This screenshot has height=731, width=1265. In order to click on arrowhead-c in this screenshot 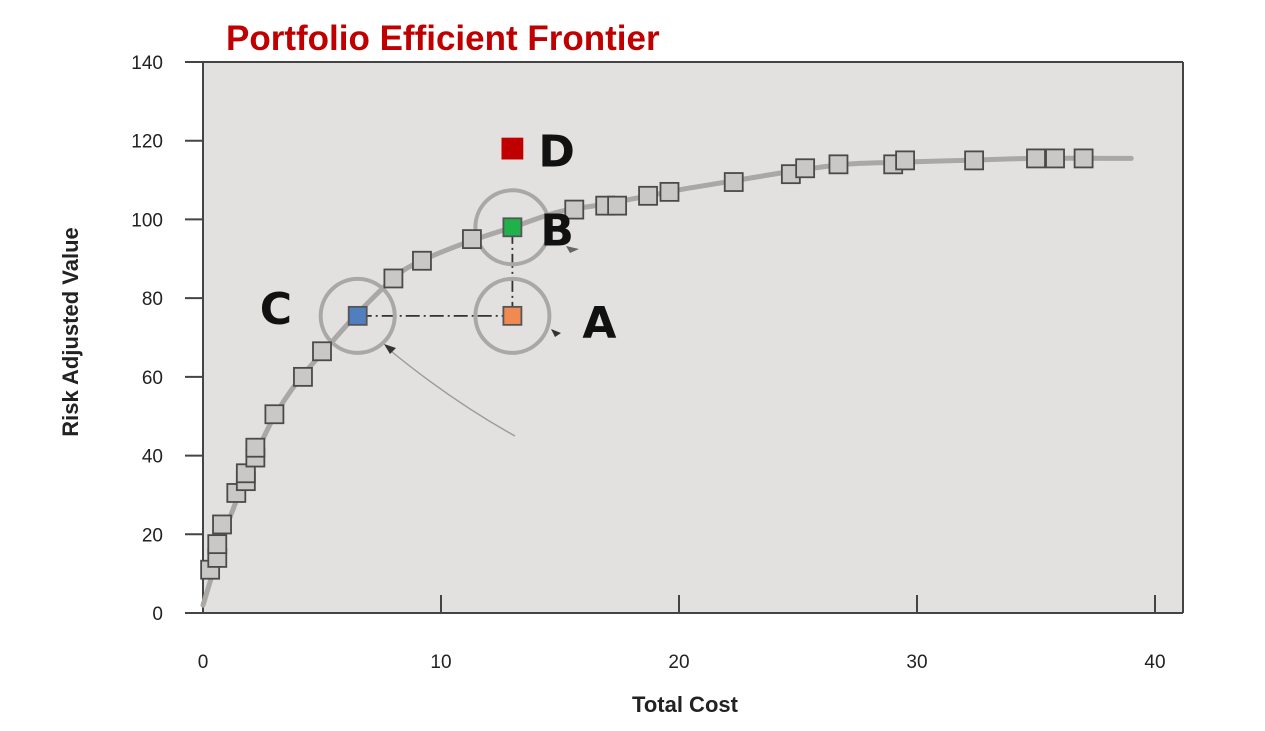, I will do `click(390, 349)`.